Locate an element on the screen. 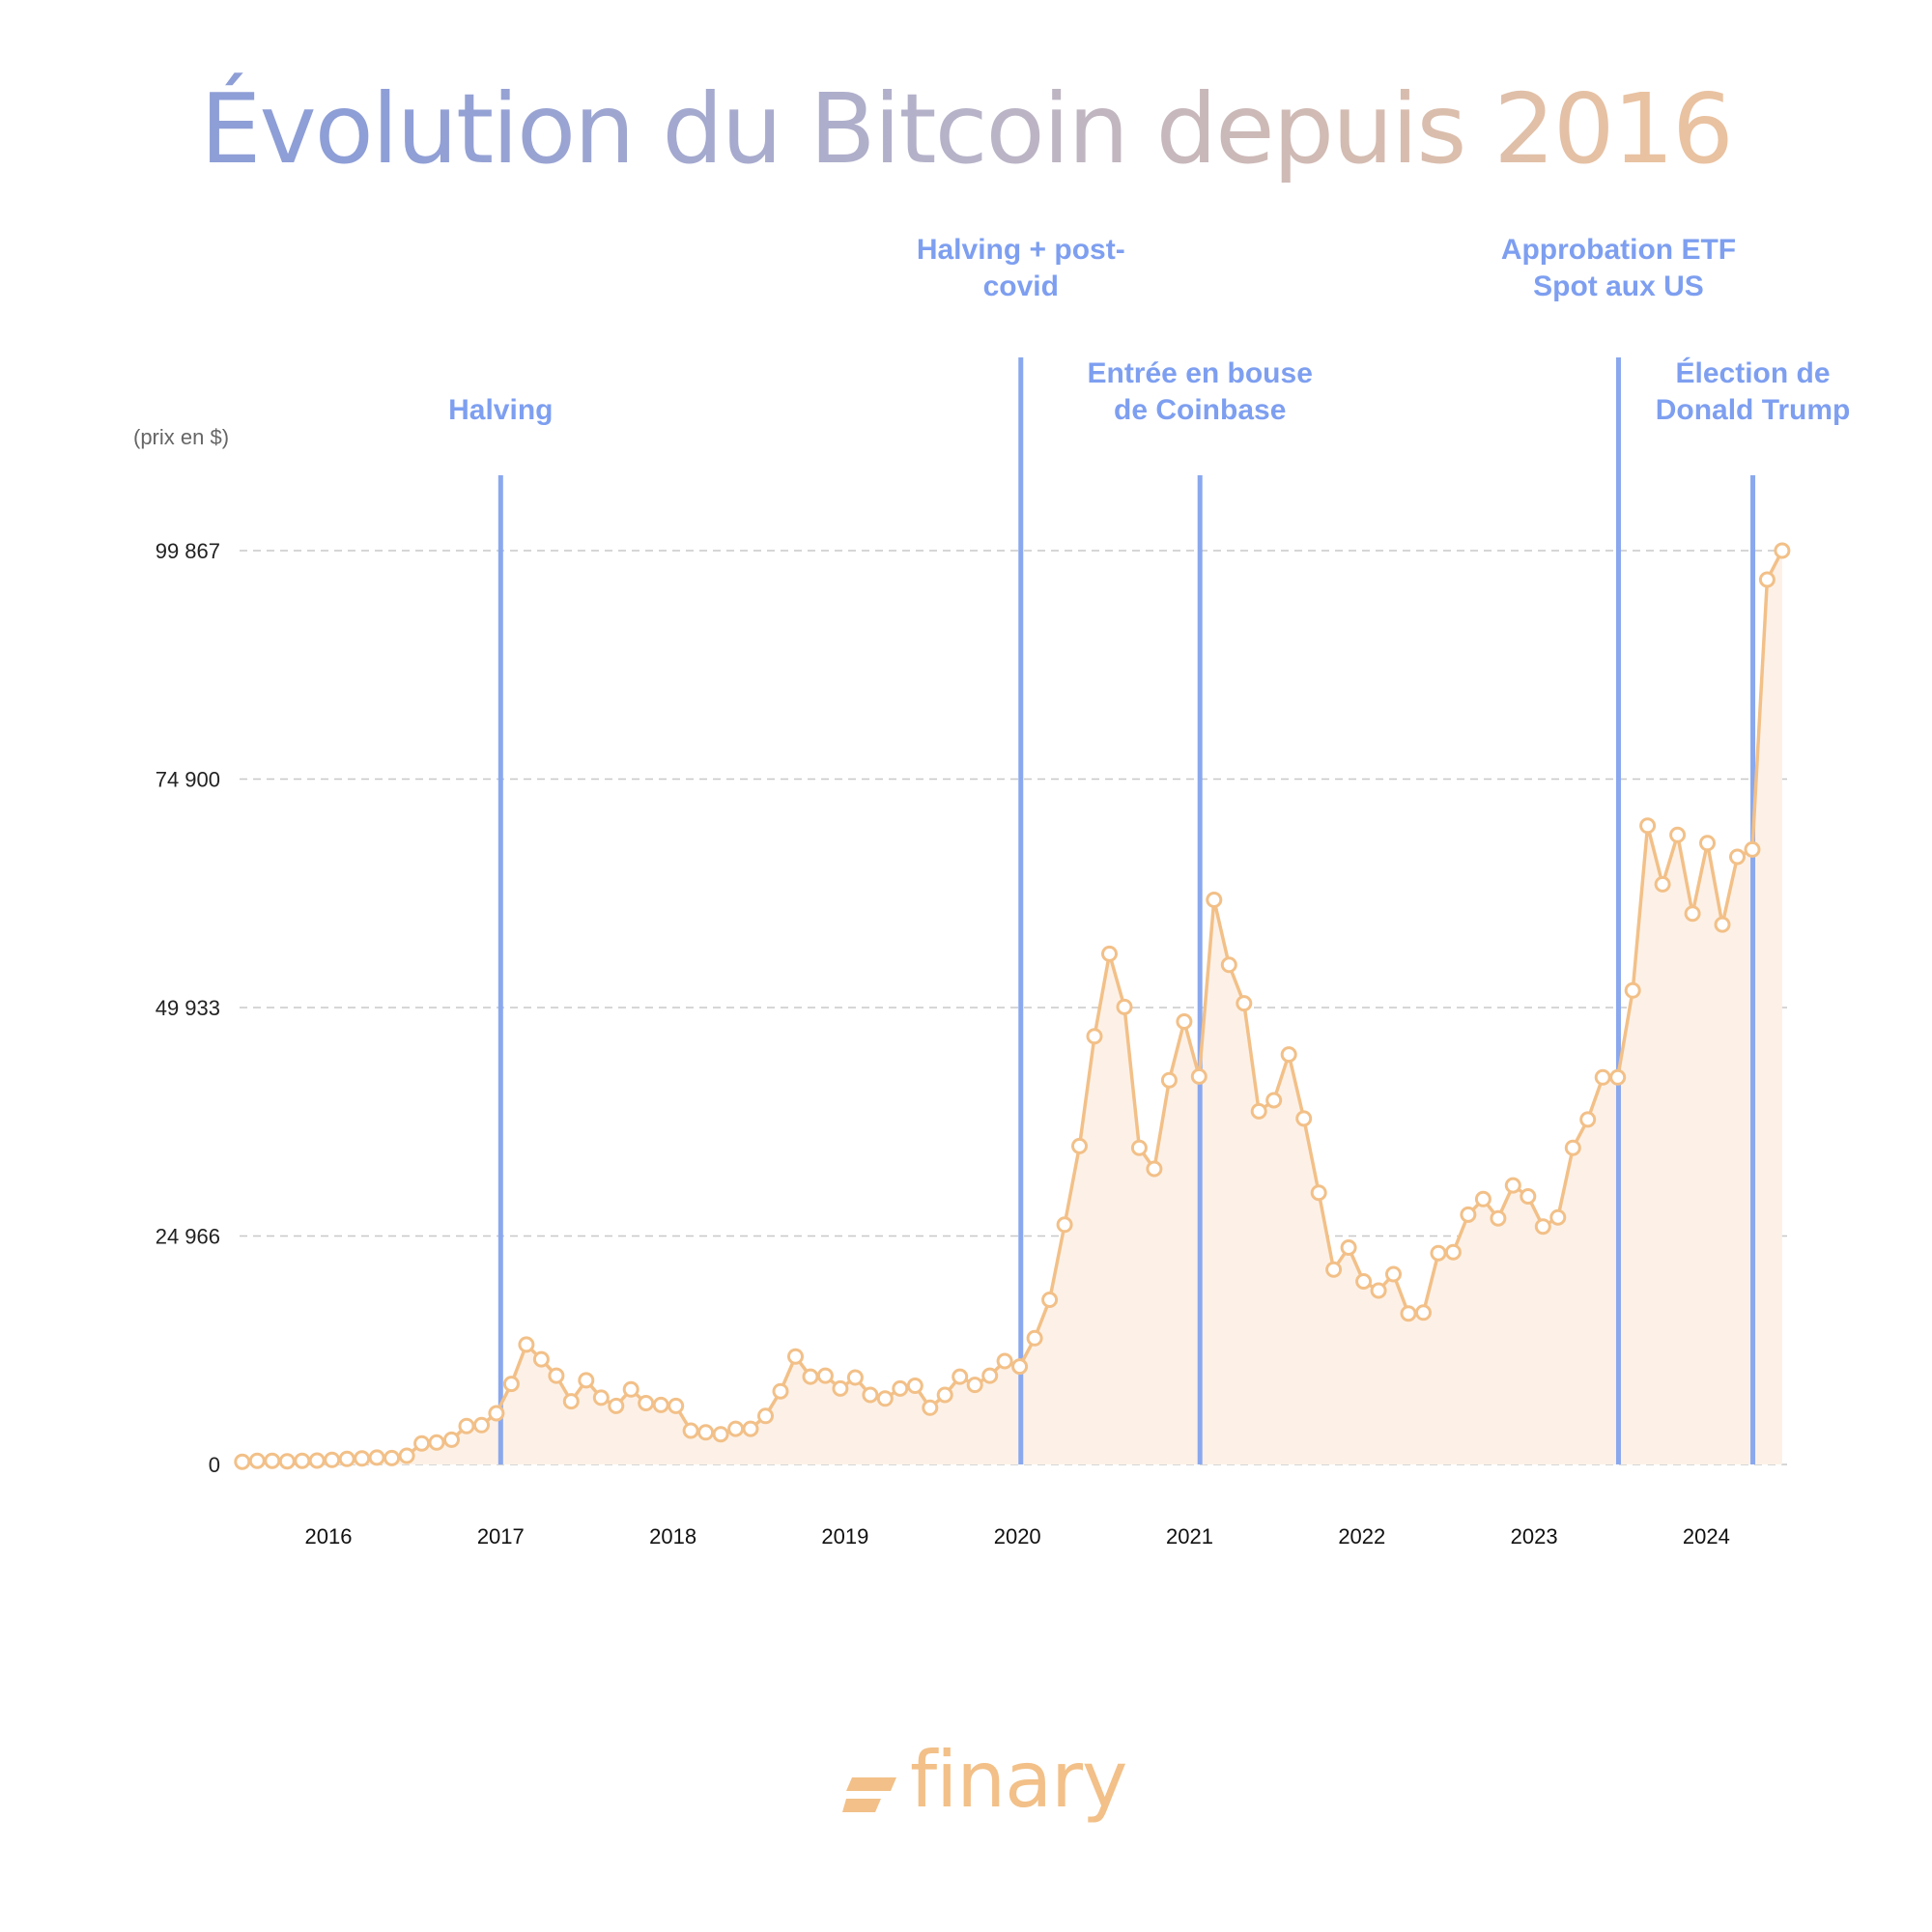  event-label: Approbation ETF Spot aux US is located at coordinates (1618, 268).